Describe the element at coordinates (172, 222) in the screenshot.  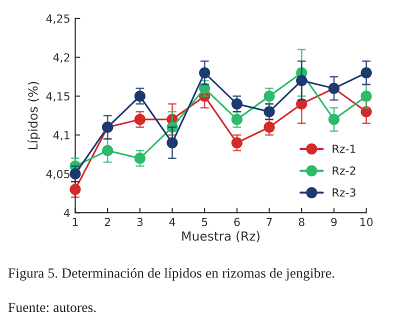
I see `x-tick-label: 4` at that location.